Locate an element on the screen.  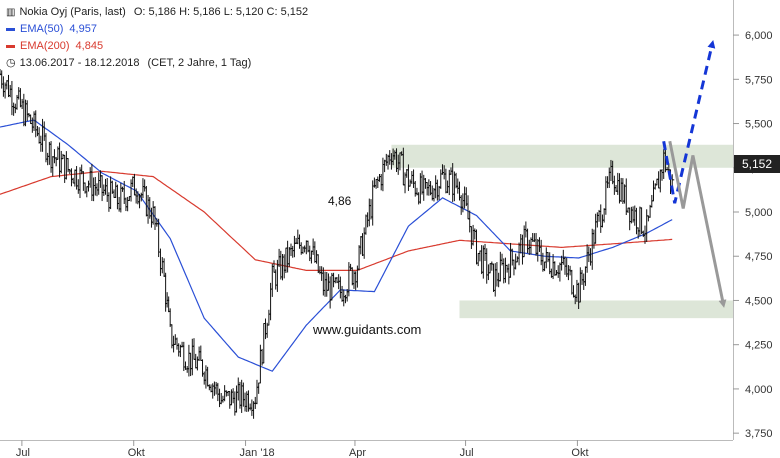
legend-ema50-value: 4,957 is located at coordinates (83, 29).